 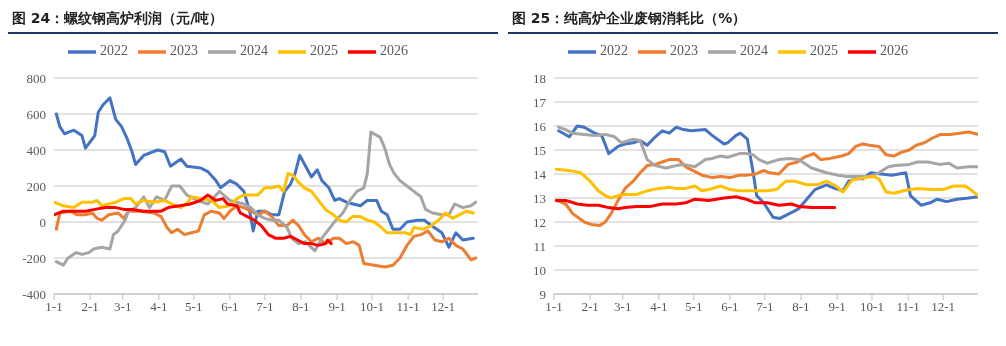 I want to click on y-tick-label: -200, so click(x=34, y=258).